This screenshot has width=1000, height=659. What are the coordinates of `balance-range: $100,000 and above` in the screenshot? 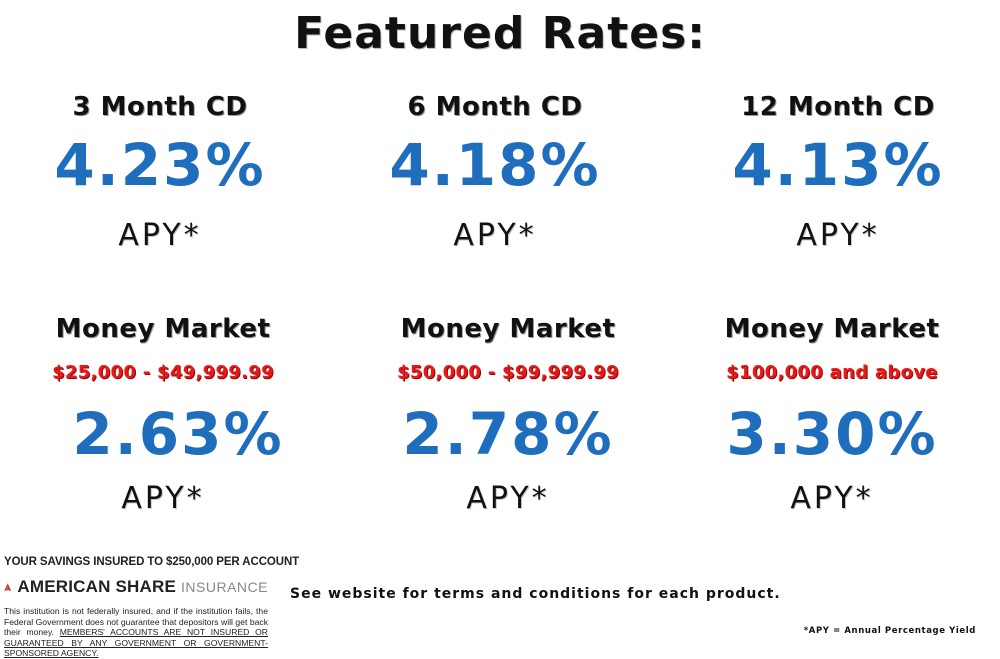 It's located at (832, 372).